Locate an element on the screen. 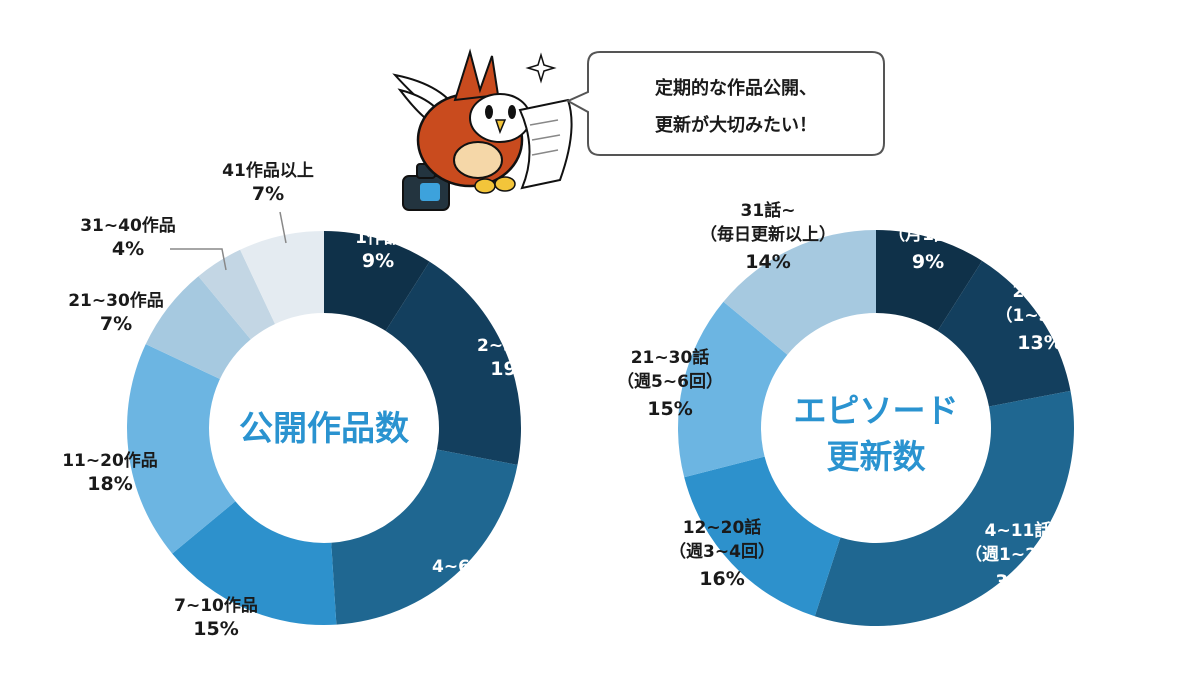  episode-updates-frequency-label: （週1~2回） is located at coordinates (1018, 554).